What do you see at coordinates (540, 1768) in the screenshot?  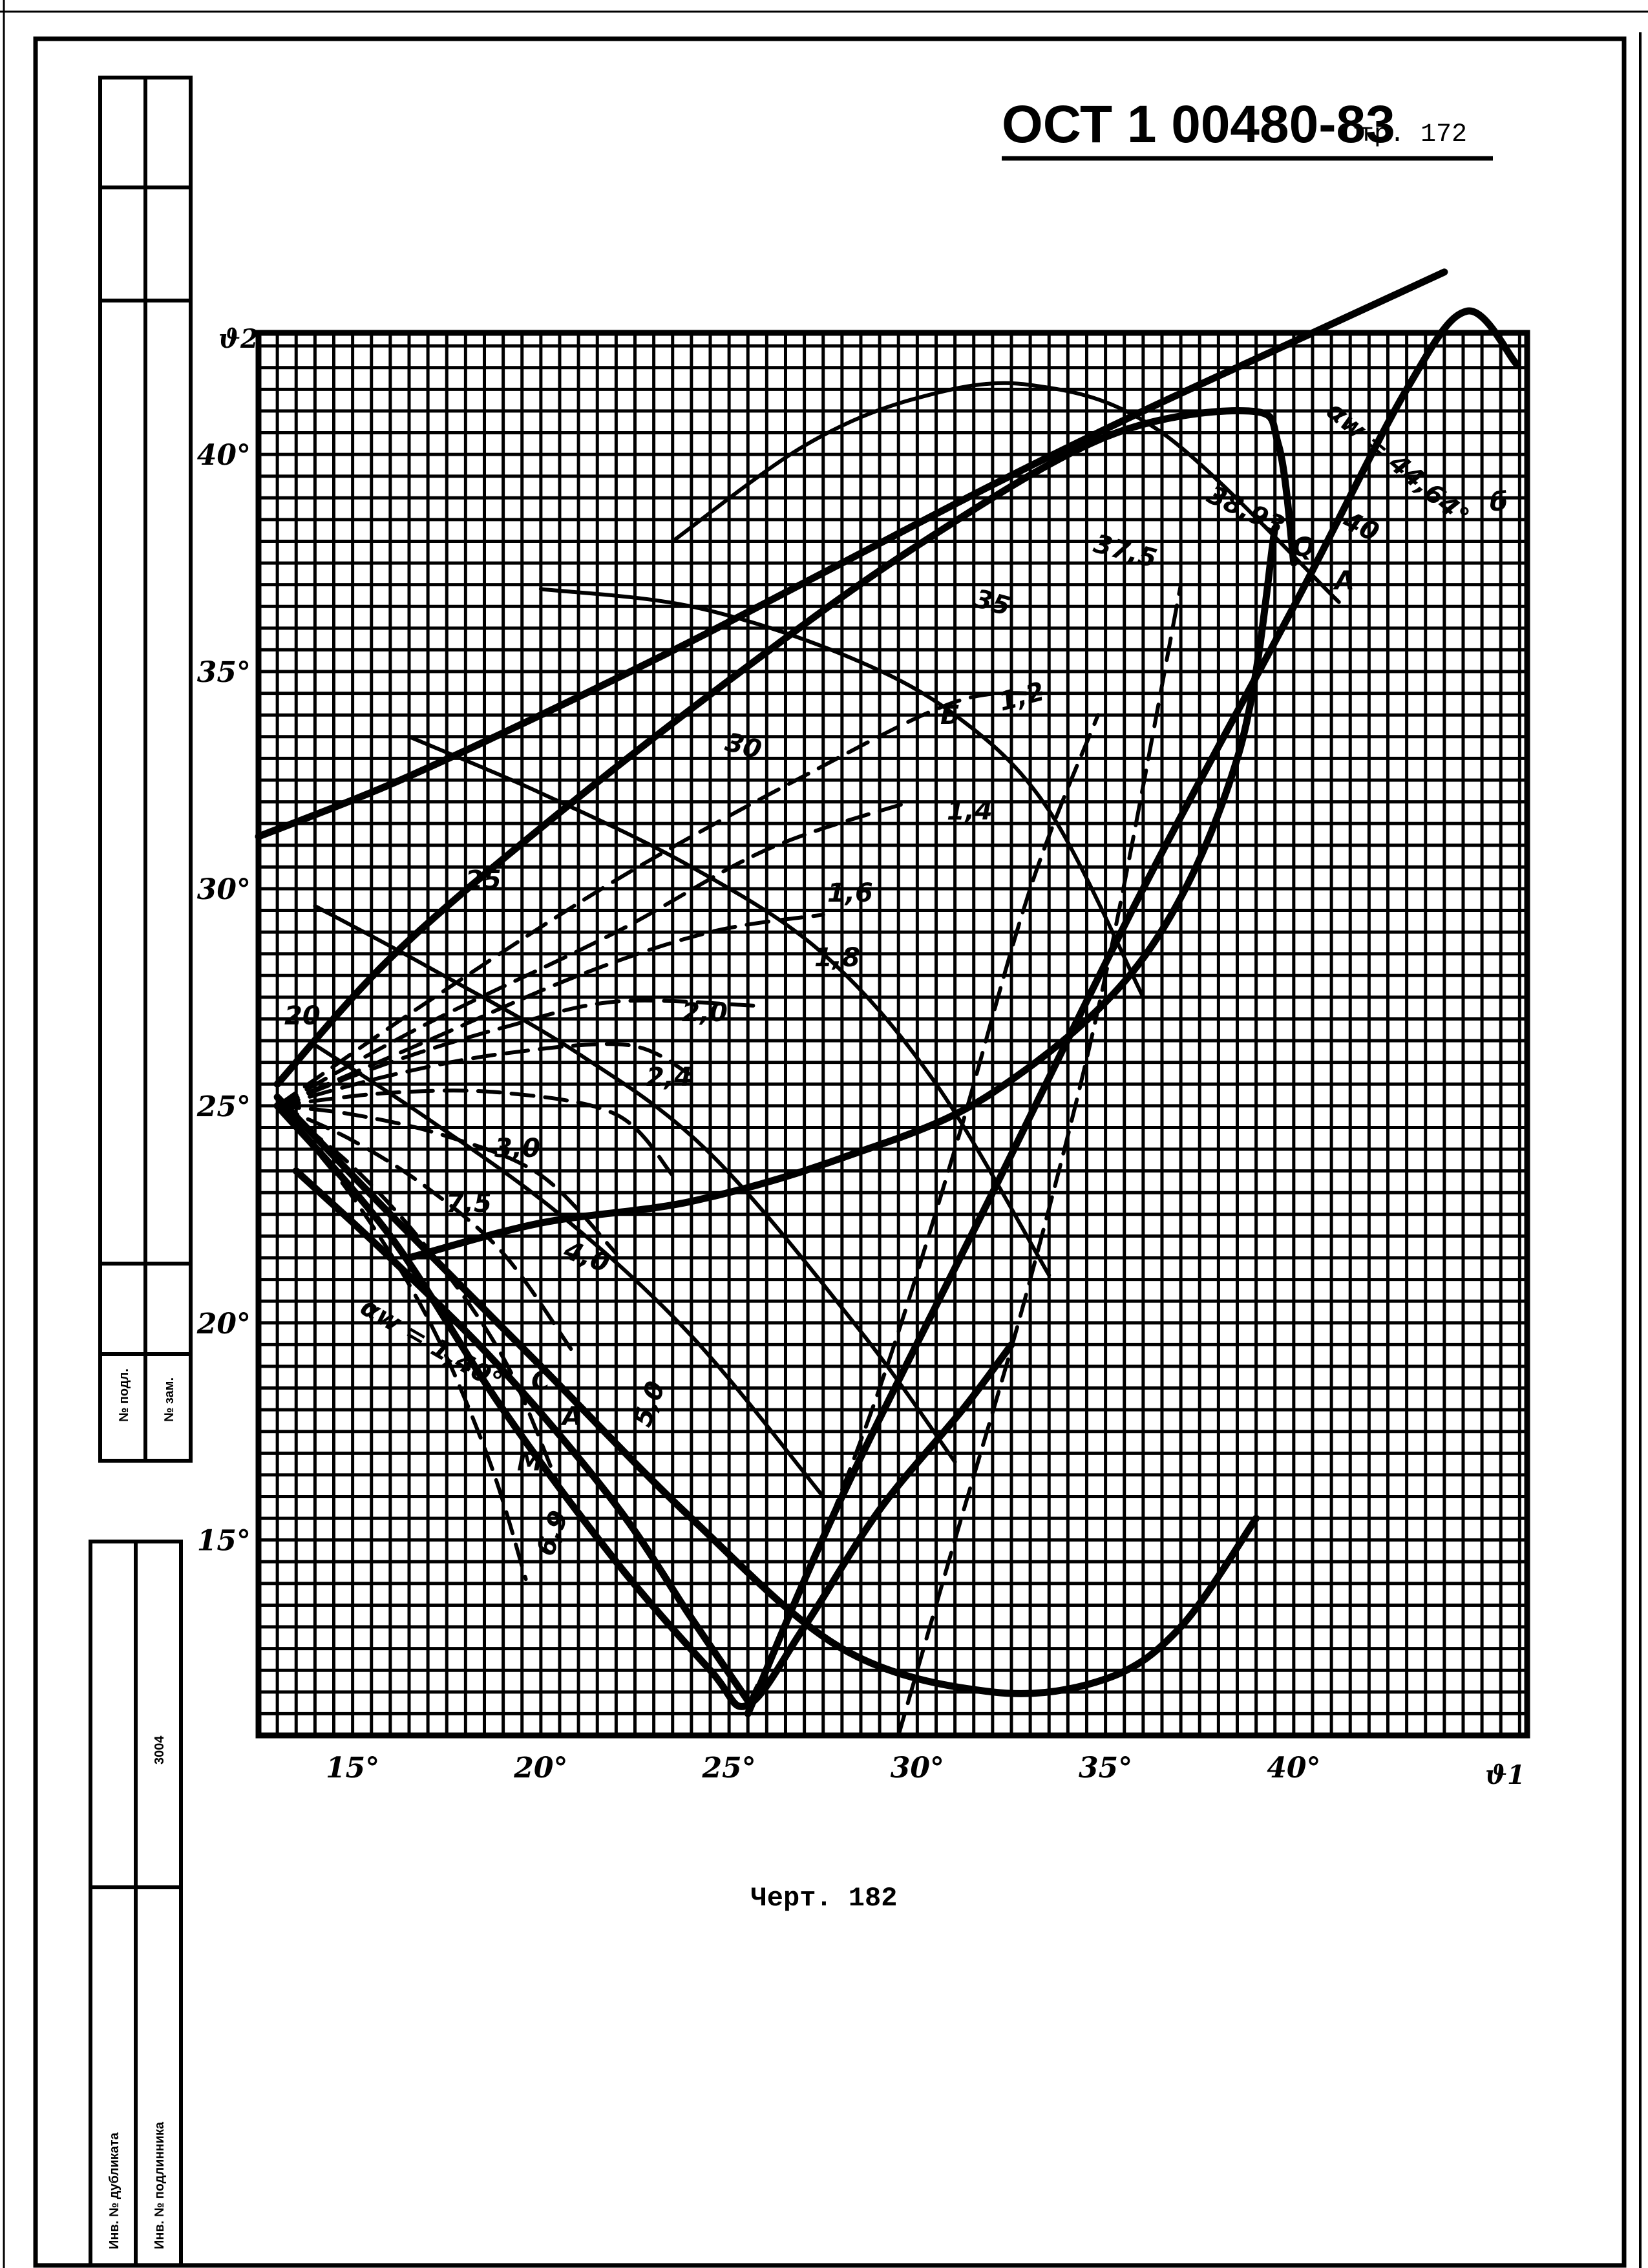 I see `x-tick-label: 20°` at bounding box center [540, 1768].